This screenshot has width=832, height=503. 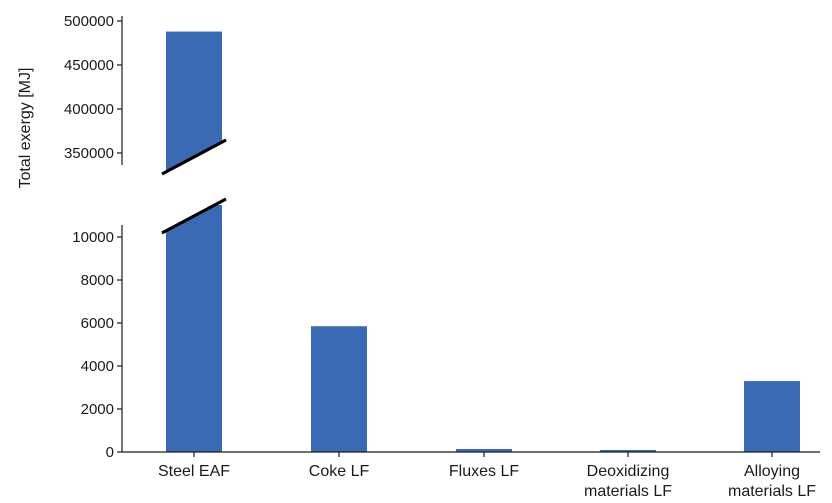 I want to click on bar-lower-part, so click(x=194, y=328).